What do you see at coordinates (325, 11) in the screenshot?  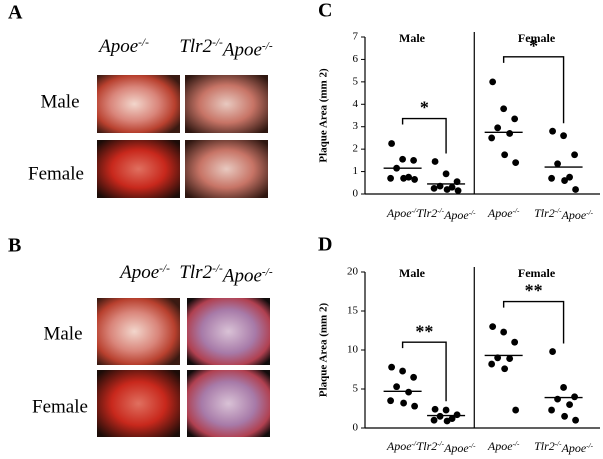 I see `panel-label: C` at bounding box center [325, 11].